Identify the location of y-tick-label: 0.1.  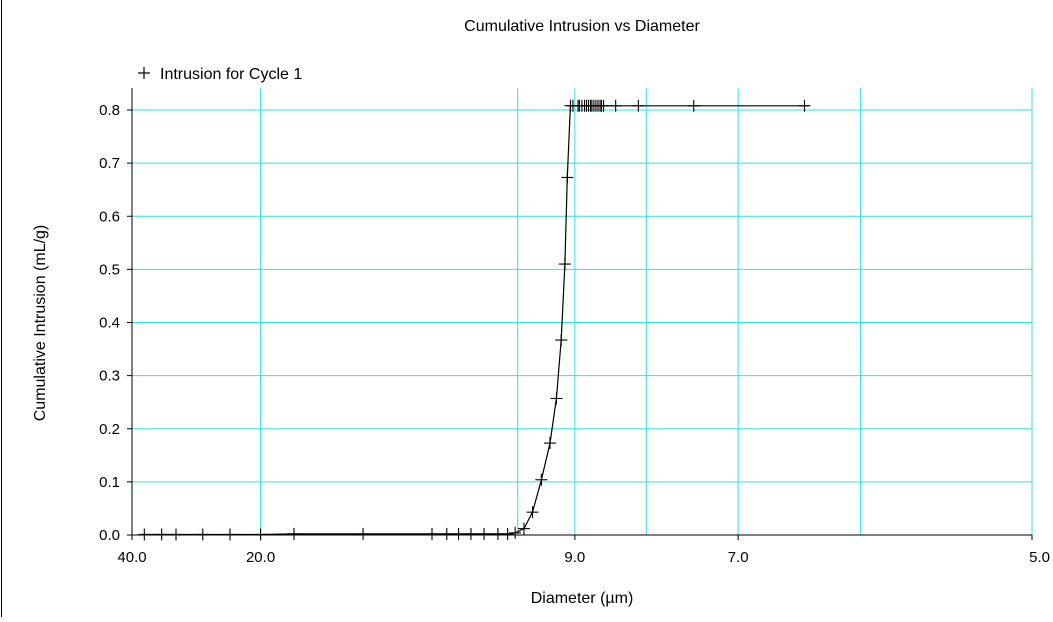
(109, 482).